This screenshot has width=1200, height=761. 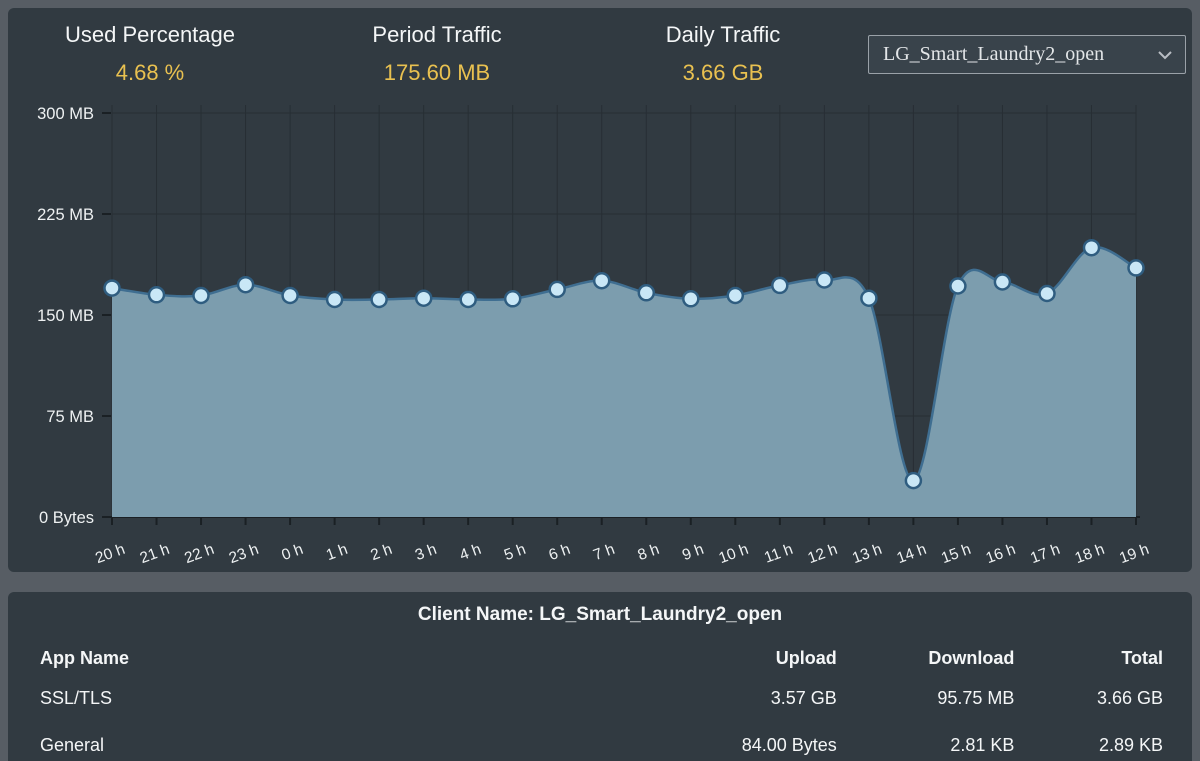 I want to click on x-axis-label: 14 h, so click(x=912, y=554).